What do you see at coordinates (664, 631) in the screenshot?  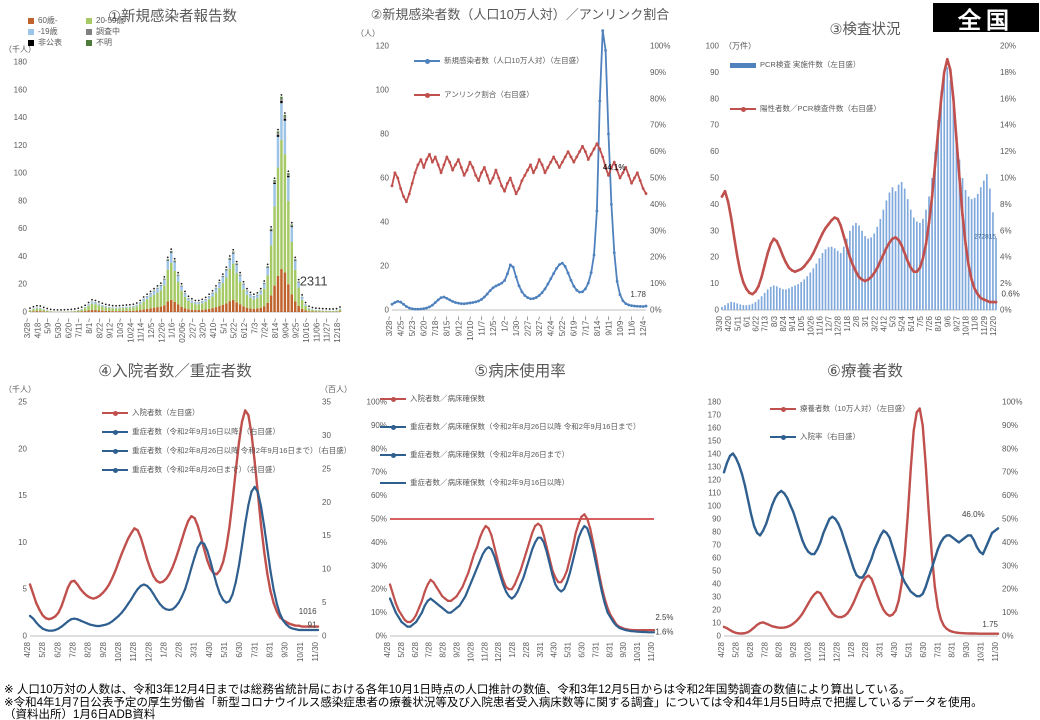 I see `svg-text: 1.6%` at bounding box center [664, 631].